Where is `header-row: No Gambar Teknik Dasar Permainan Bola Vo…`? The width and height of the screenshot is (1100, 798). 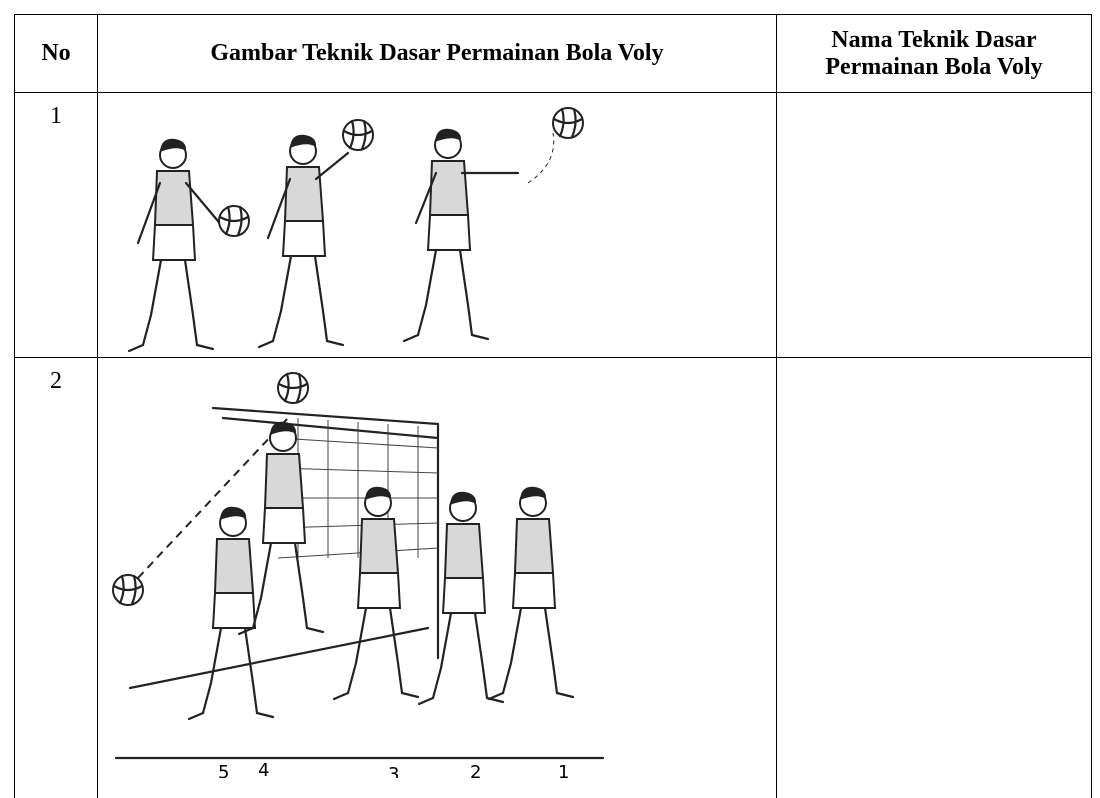
header-row: No Gambar Teknik Dasar Permainan Bola Vo… is located at coordinates (553, 53).